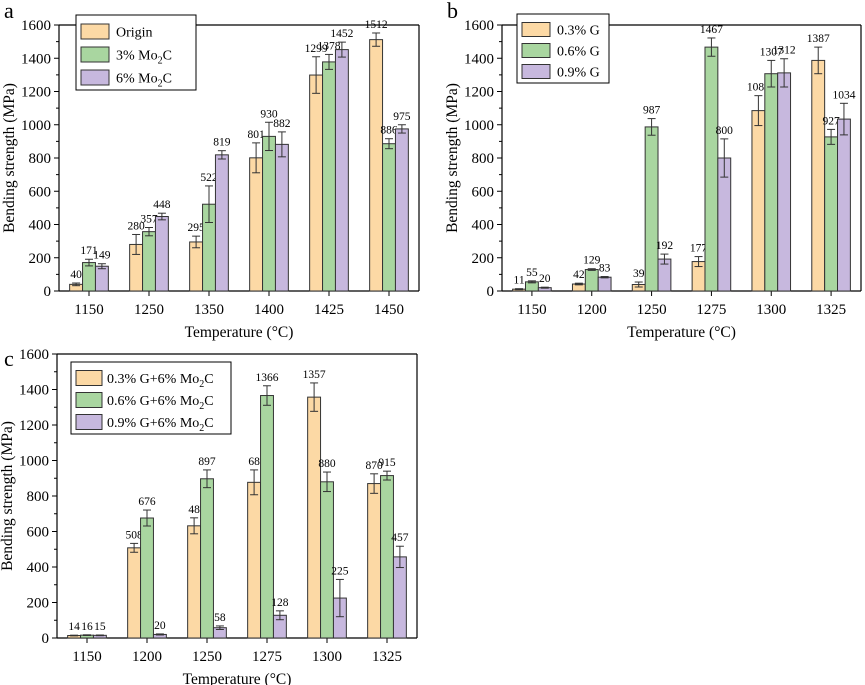  What do you see at coordinates (162, 205) in the screenshot?
I see `data-label: 448` at bounding box center [162, 205].